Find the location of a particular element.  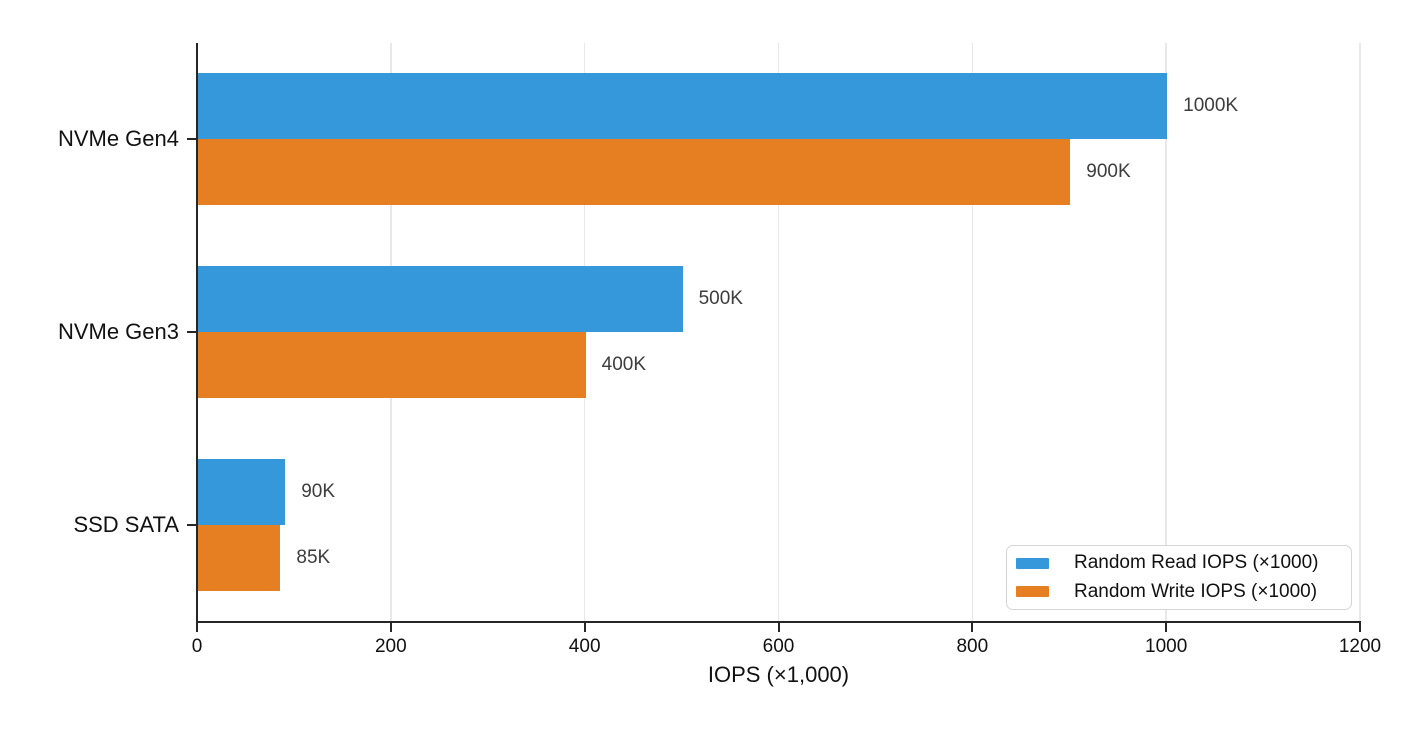

x-axis-spine is located at coordinates (778, 622).